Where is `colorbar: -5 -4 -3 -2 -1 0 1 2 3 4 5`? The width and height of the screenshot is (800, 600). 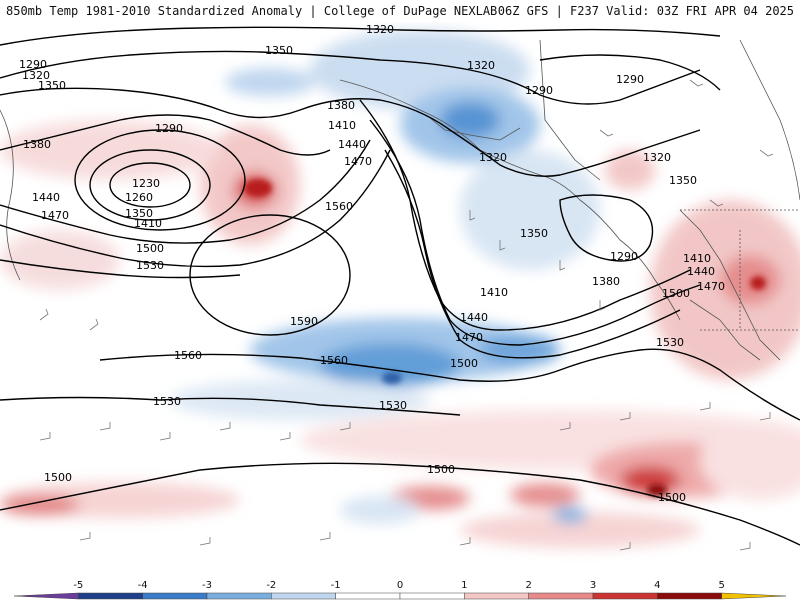 colorbar: -5 -4 -3 -2 -1 0 1 2 3 4 5 is located at coordinates (400, 588).